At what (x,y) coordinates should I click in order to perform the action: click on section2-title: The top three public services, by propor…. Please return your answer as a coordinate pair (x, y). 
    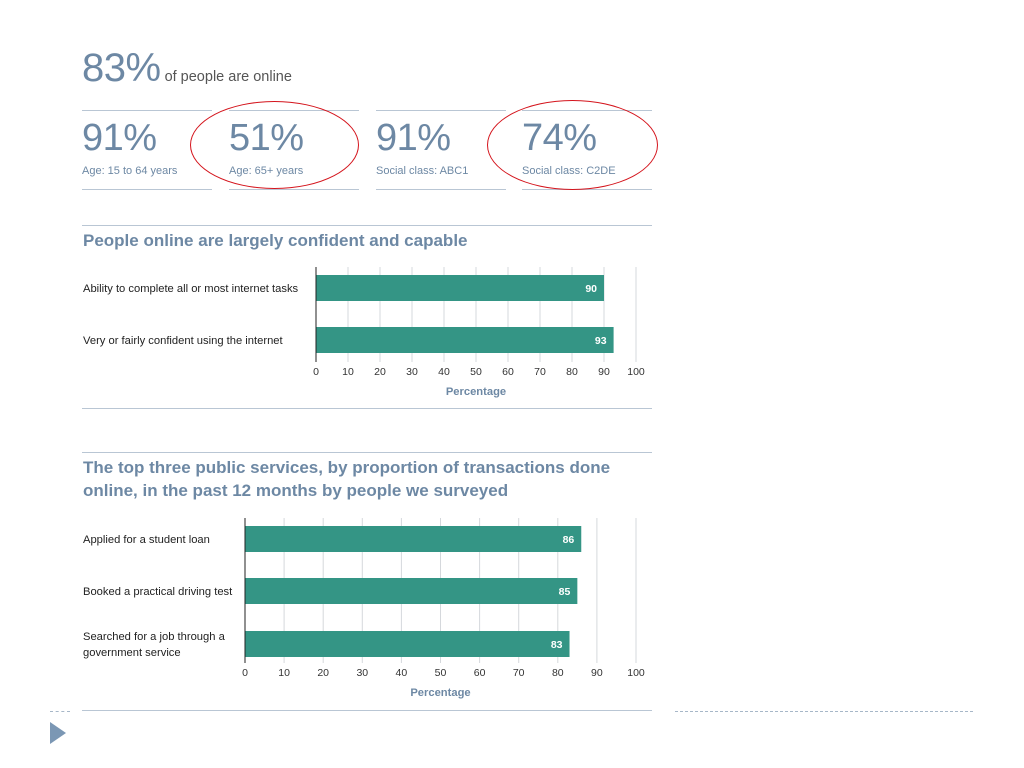
    Looking at the image, I should click on (346, 479).